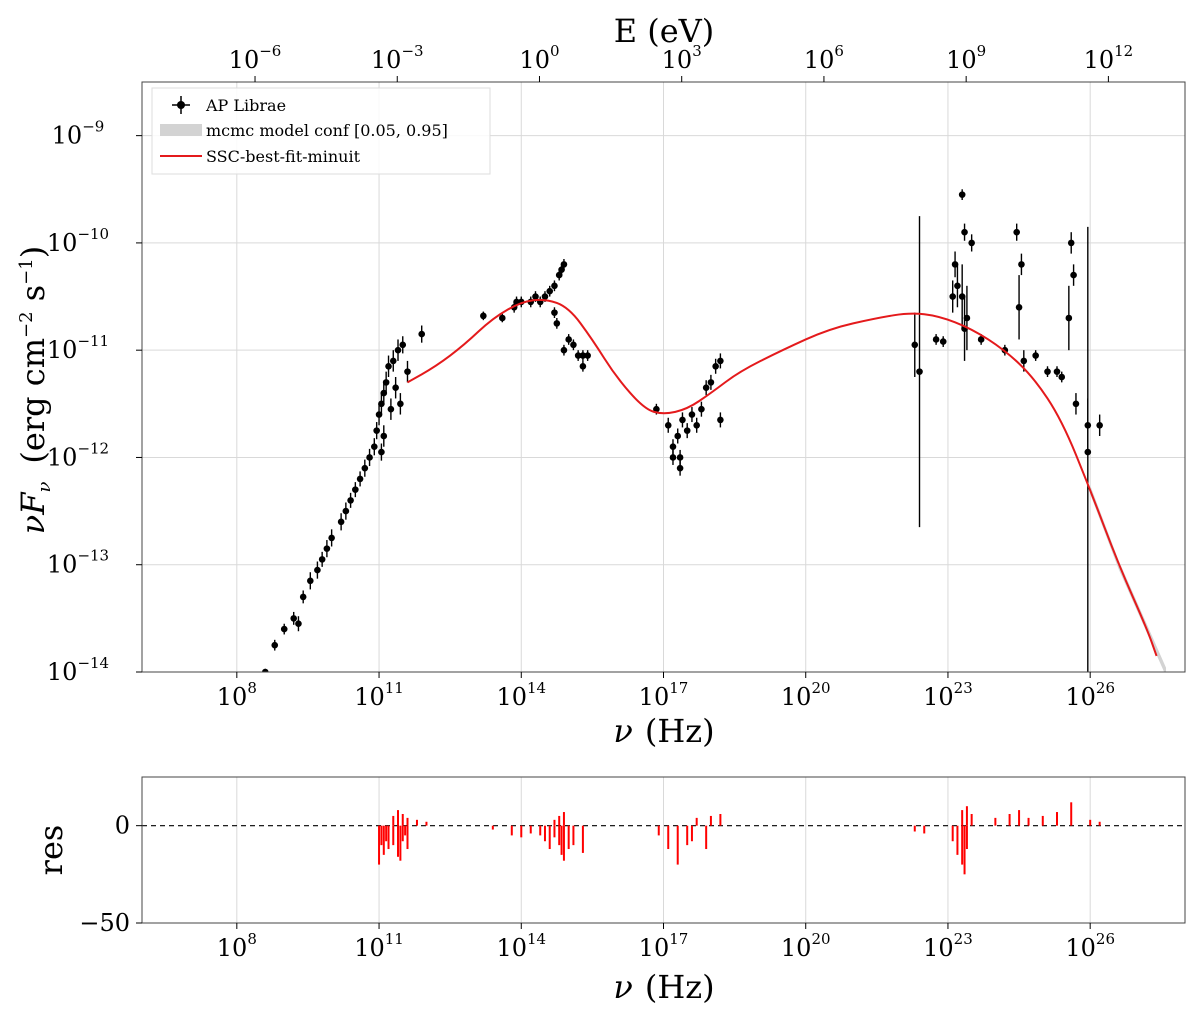  I want to click on main-x-tick-label: 108, so click(237, 695).